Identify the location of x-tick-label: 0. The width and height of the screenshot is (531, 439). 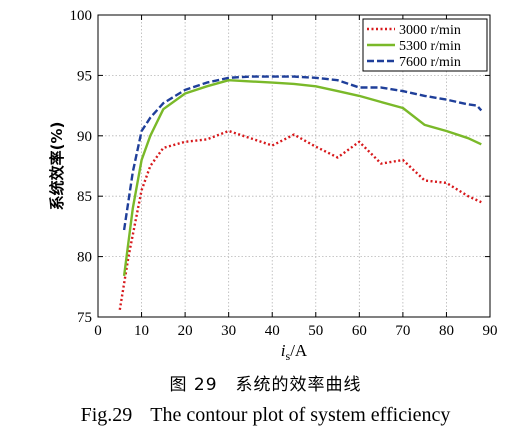
(98, 331).